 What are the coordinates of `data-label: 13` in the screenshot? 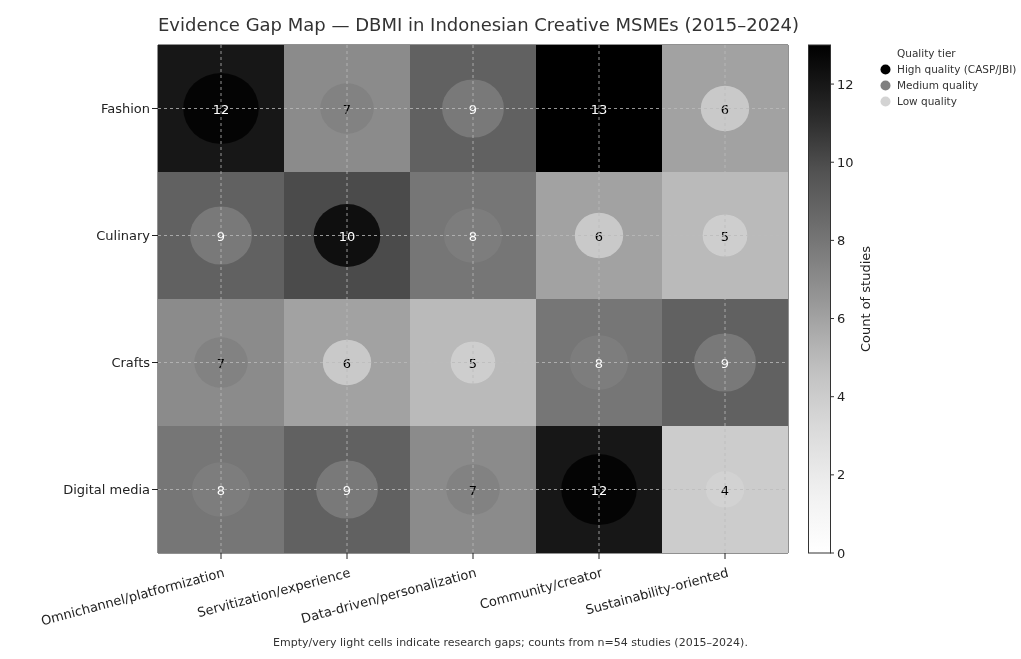 It's located at (599, 109).